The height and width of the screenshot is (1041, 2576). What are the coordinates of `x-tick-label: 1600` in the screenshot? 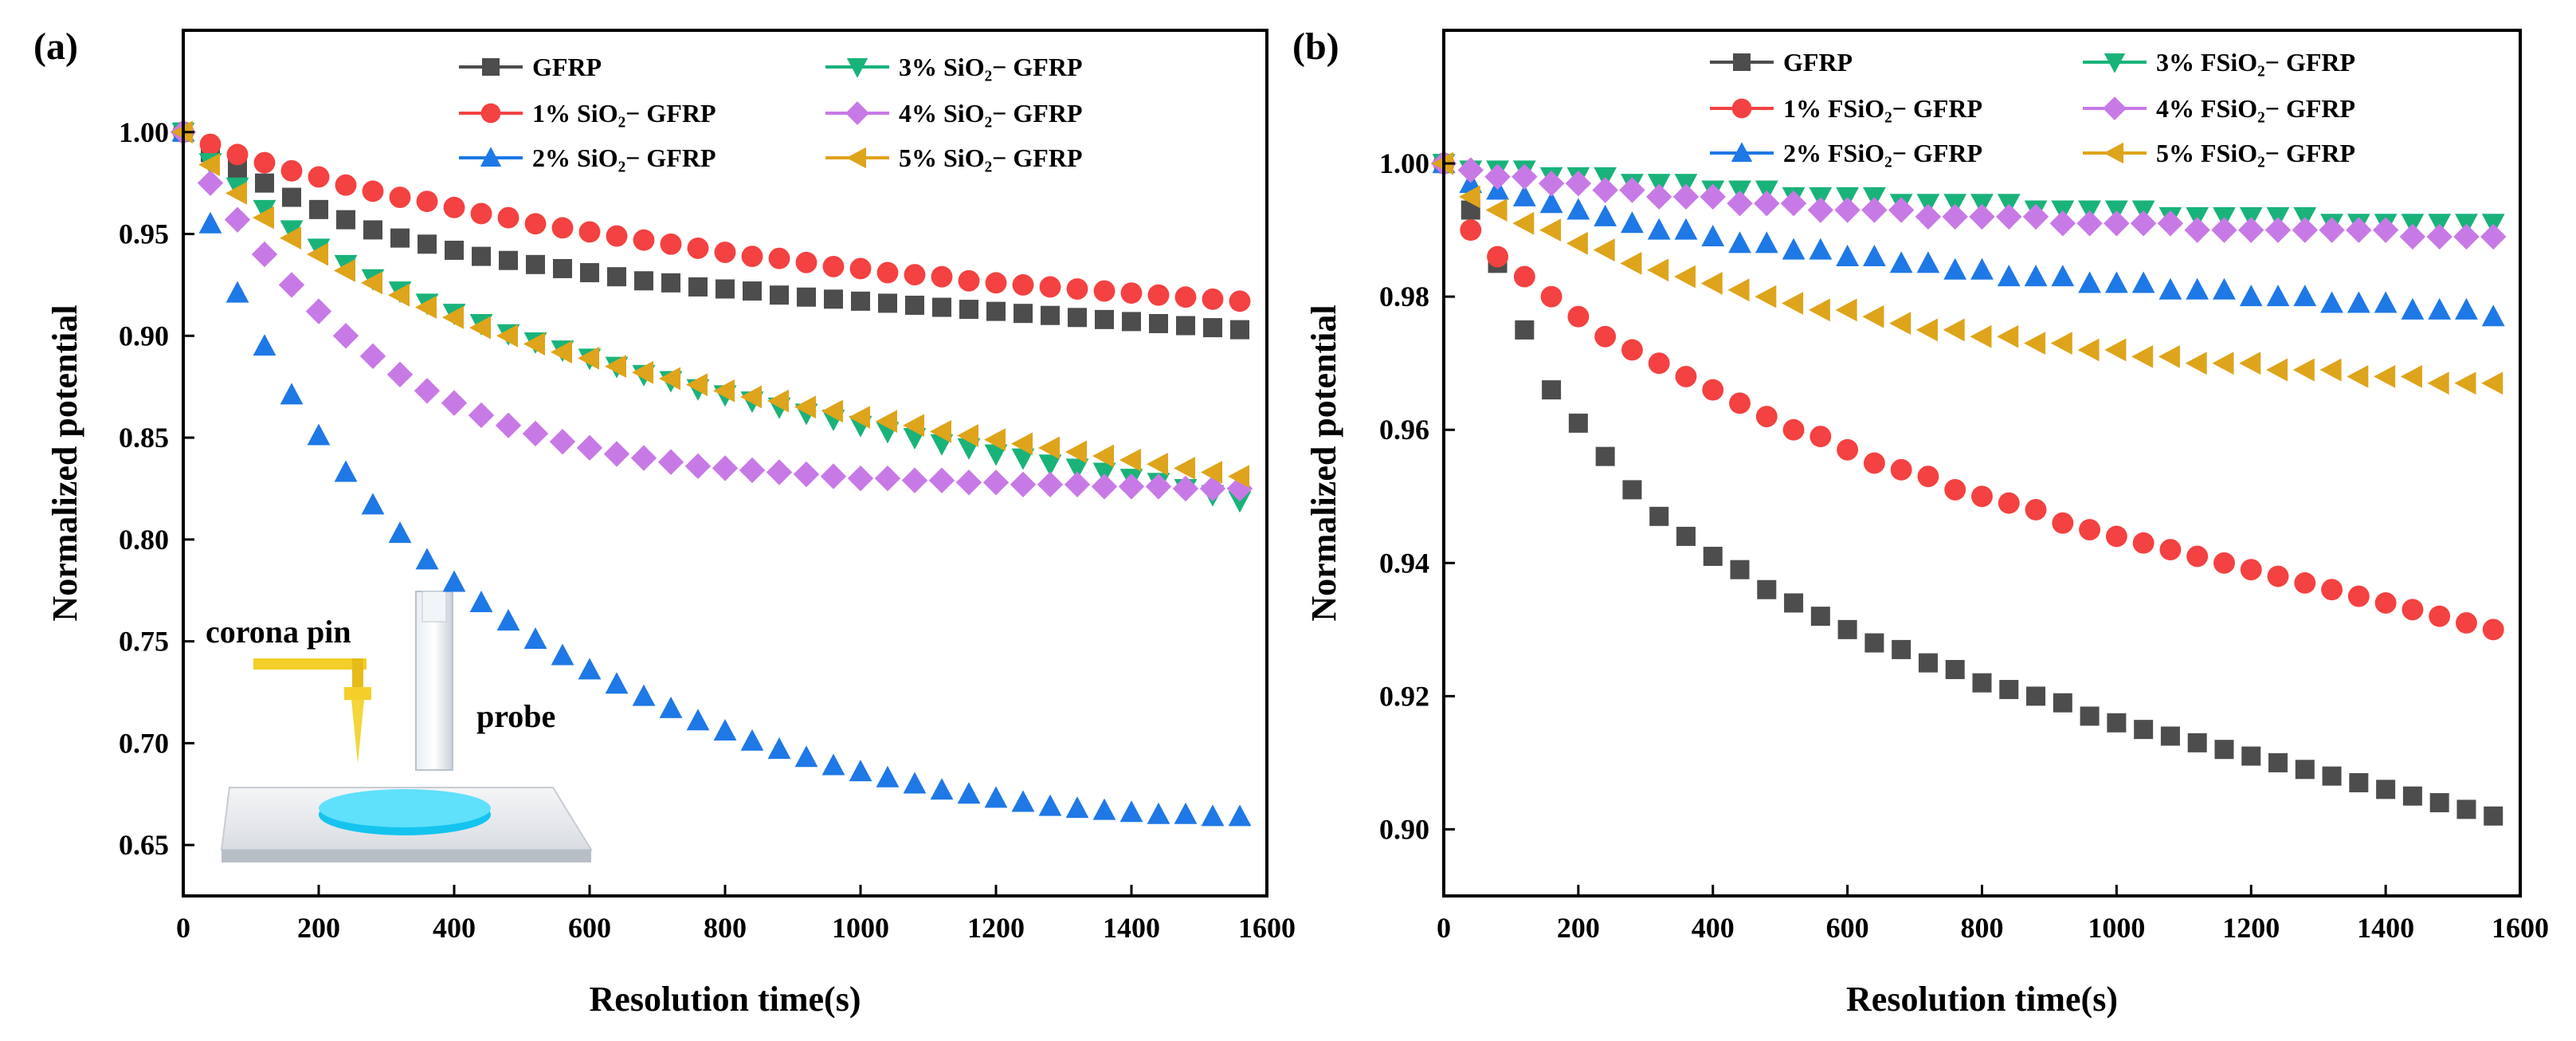 It's located at (2520, 928).